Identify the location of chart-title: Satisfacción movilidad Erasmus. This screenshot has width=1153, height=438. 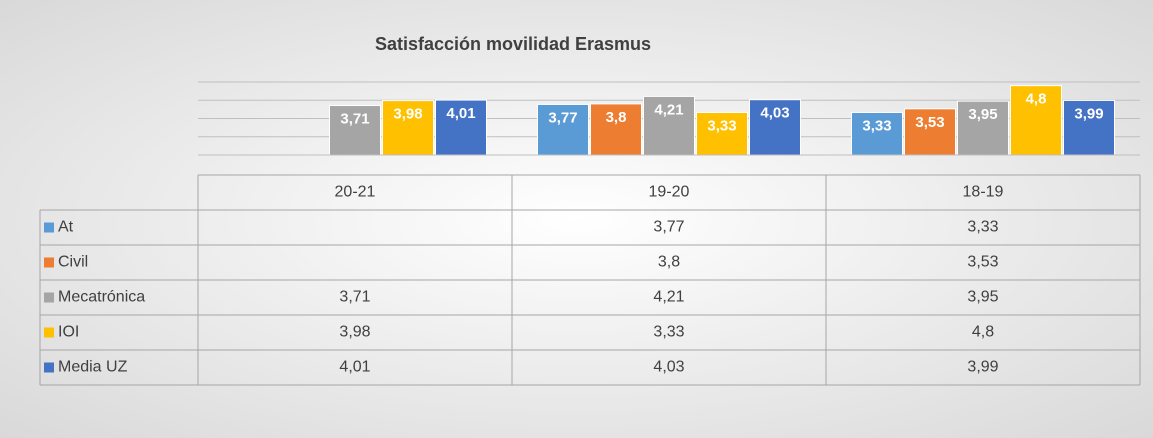
(513, 44).